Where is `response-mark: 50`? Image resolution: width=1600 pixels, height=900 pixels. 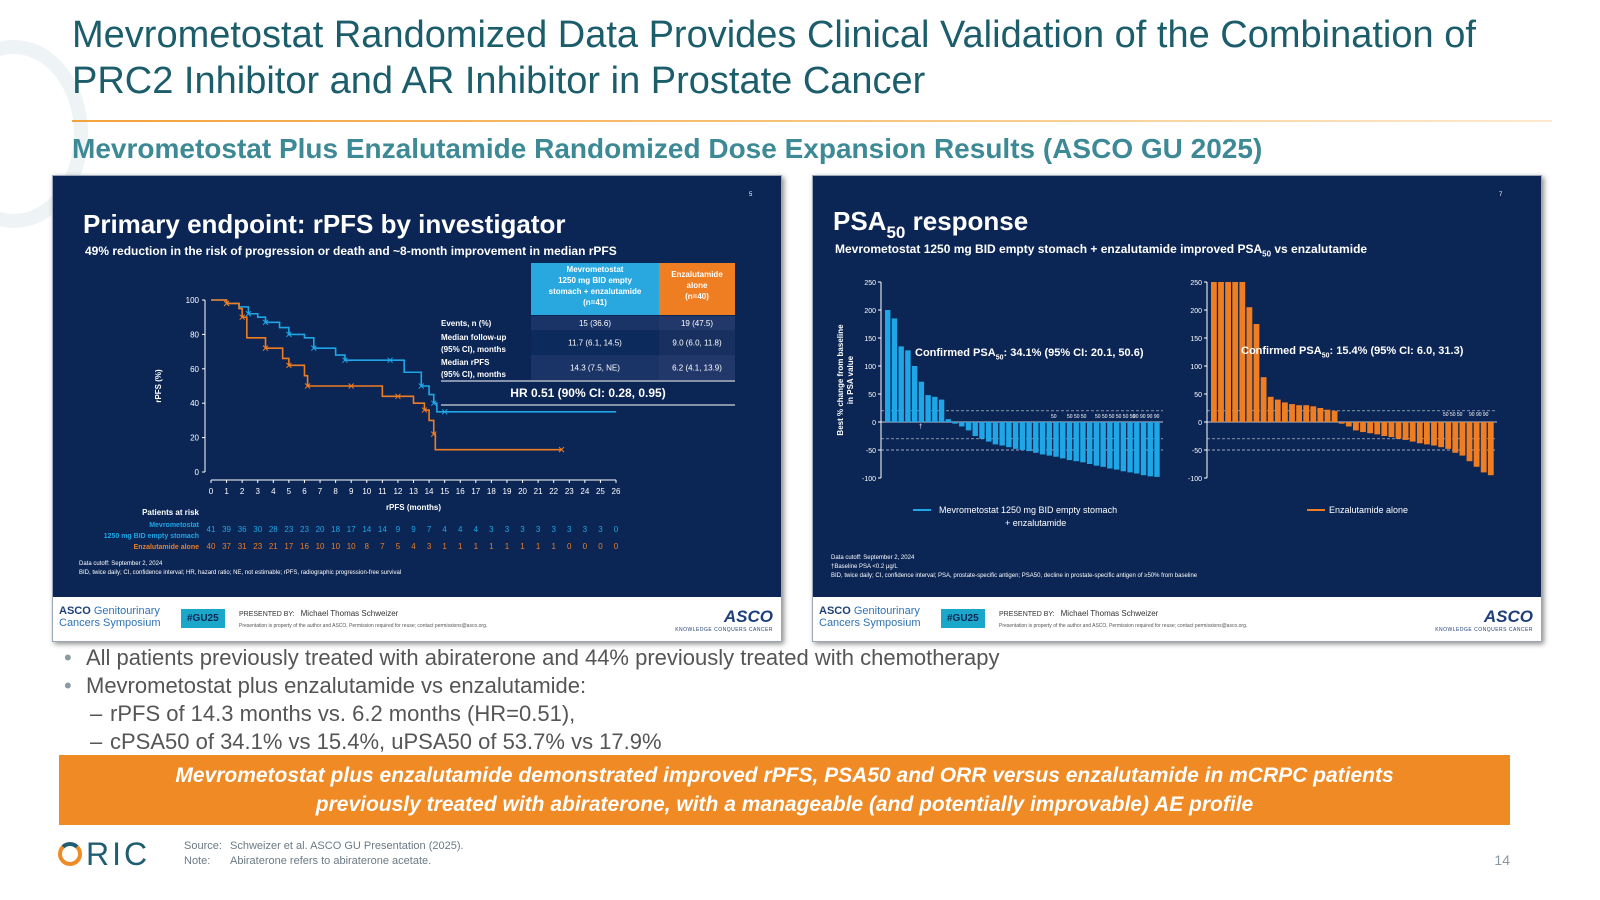 response-mark: 50 is located at coordinates (1054, 417).